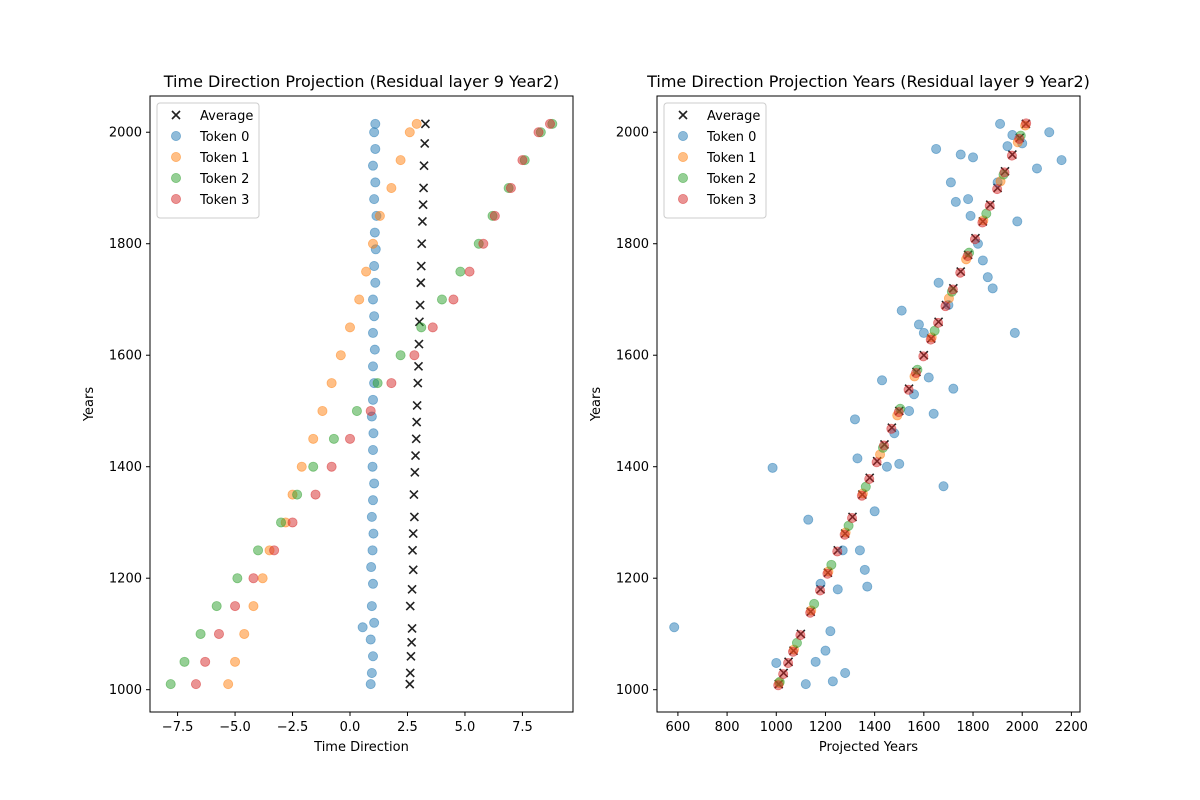  What do you see at coordinates (677, 727) in the screenshot?
I see `x-tick-label: 600` at bounding box center [677, 727].